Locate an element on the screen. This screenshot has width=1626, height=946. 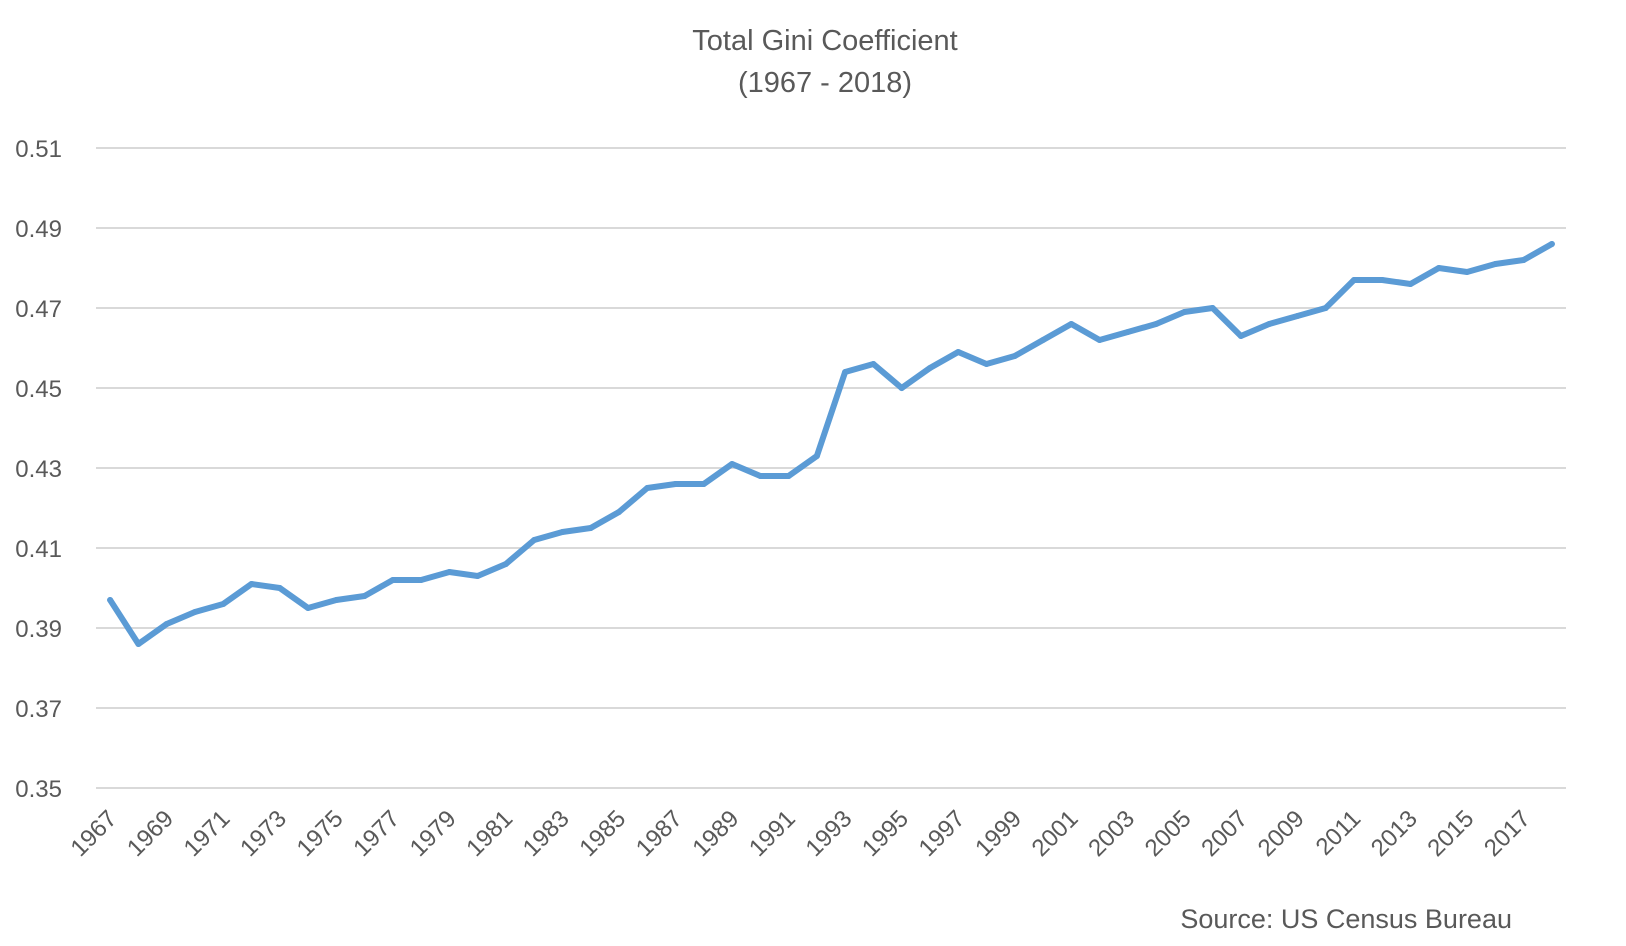
x-tick-label: 2005 is located at coordinates (1168, 833).